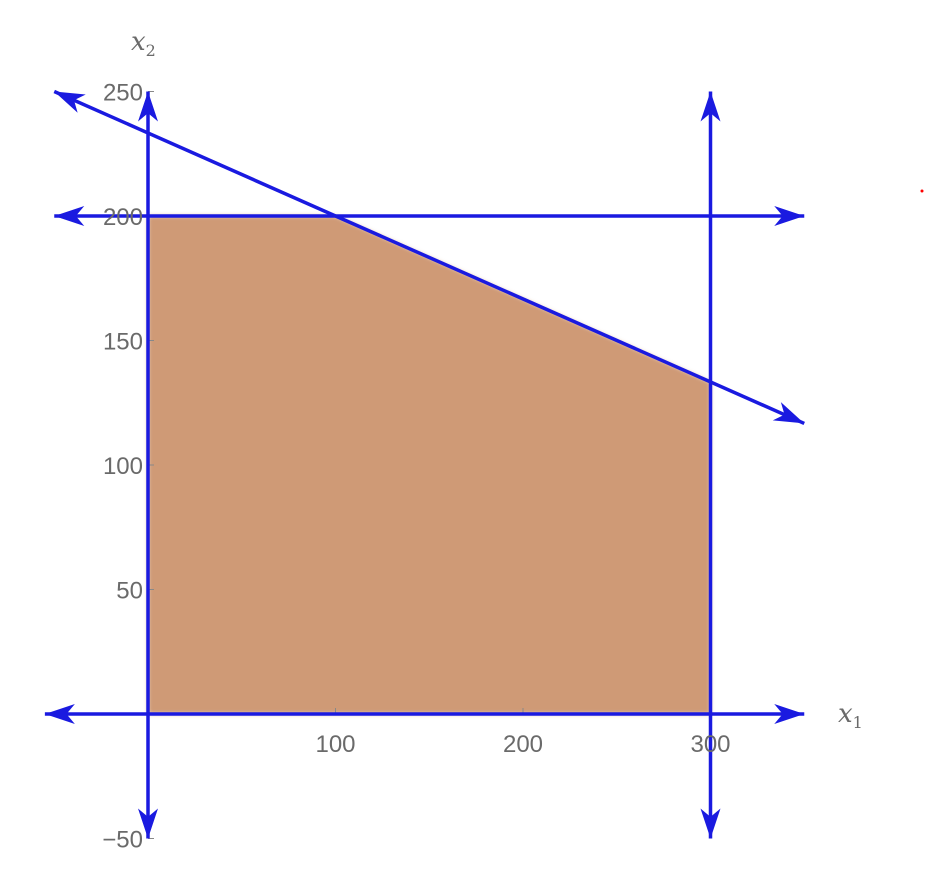 This screenshot has height=874, width=927. What do you see at coordinates (335, 744) in the screenshot?
I see `x-tick-label: 100` at bounding box center [335, 744].